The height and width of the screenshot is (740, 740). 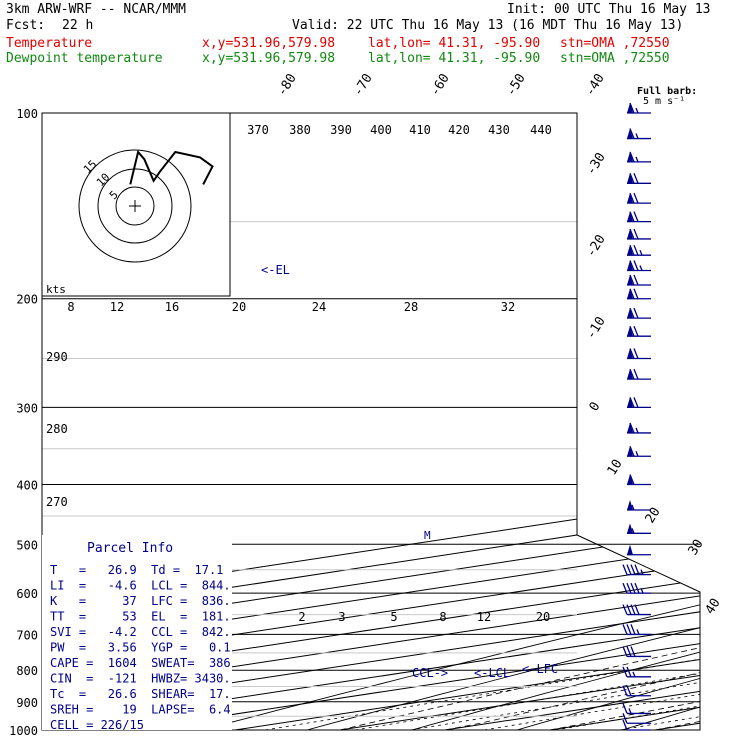 I want to click on theta-line, so click(x=733, y=421).